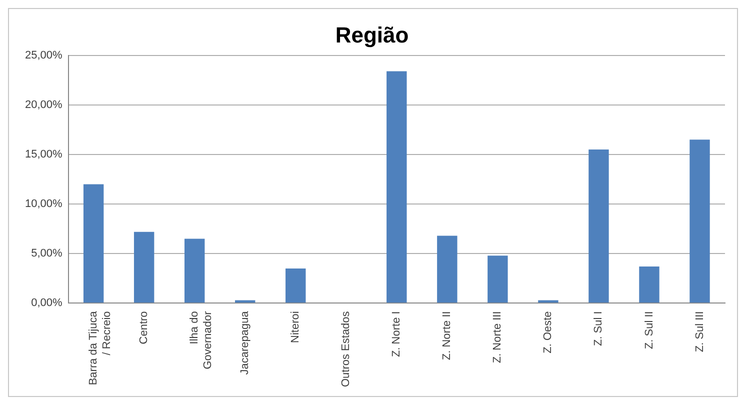 The width and height of the screenshot is (746, 405). I want to click on x-tick-label: Z. Norte II, so click(447, 335).